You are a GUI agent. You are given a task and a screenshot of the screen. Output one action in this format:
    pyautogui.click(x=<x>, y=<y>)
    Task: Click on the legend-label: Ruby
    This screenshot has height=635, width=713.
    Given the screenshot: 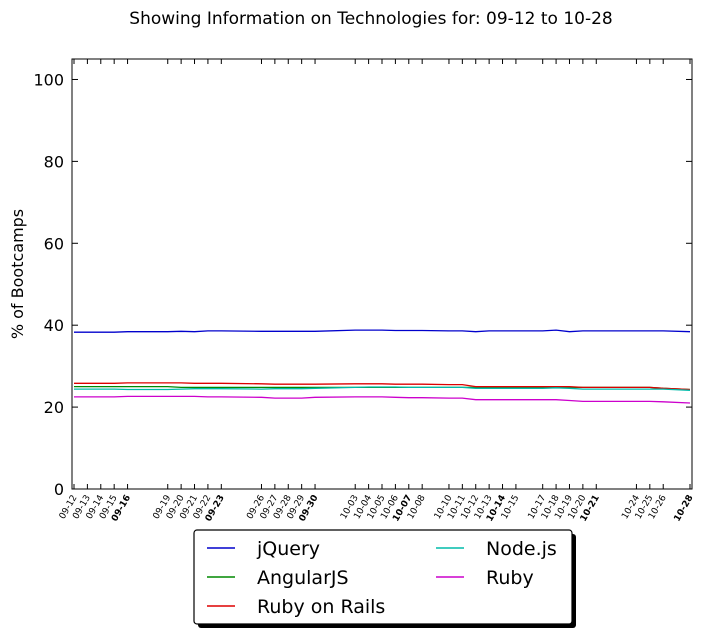 What is the action you would take?
    pyautogui.click(x=510, y=578)
    